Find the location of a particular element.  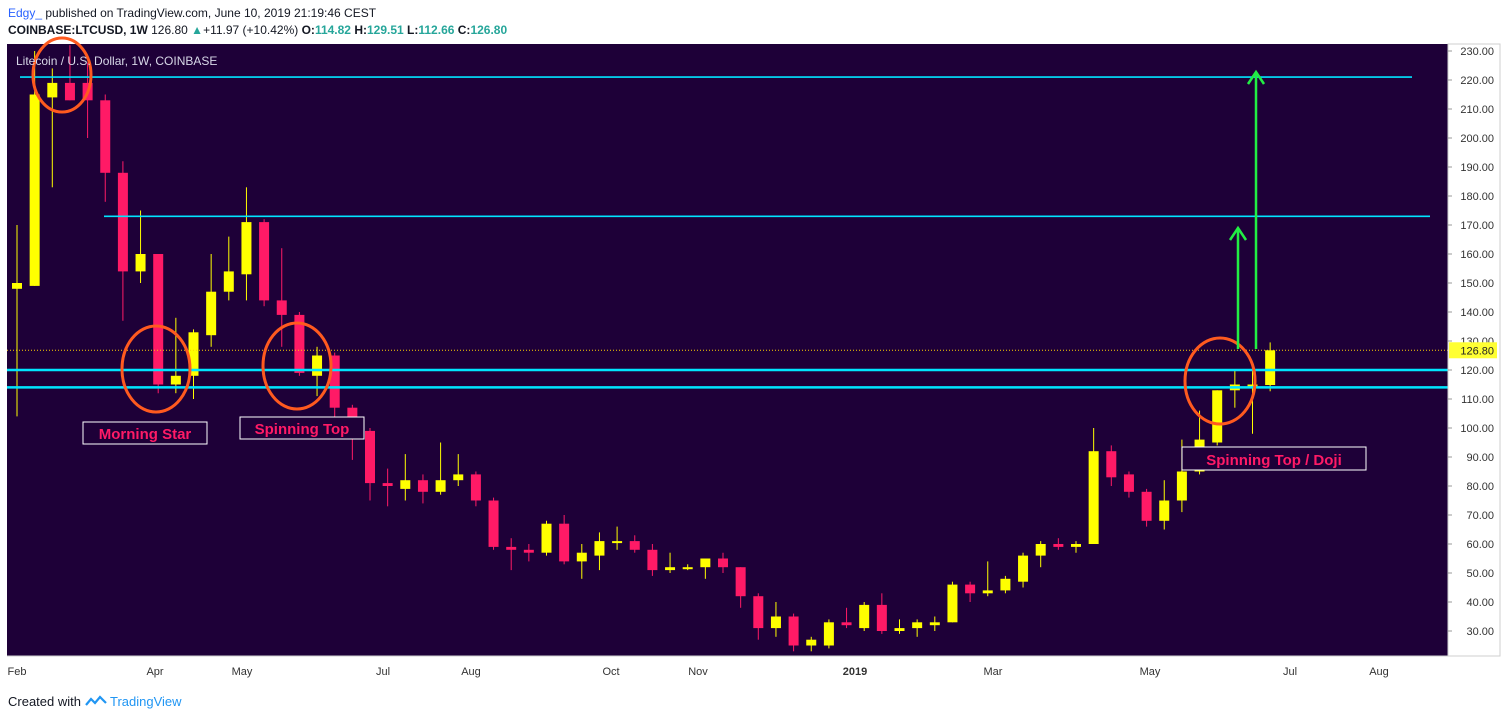

y-tick-label: 220.00 is located at coordinates (1477, 81).